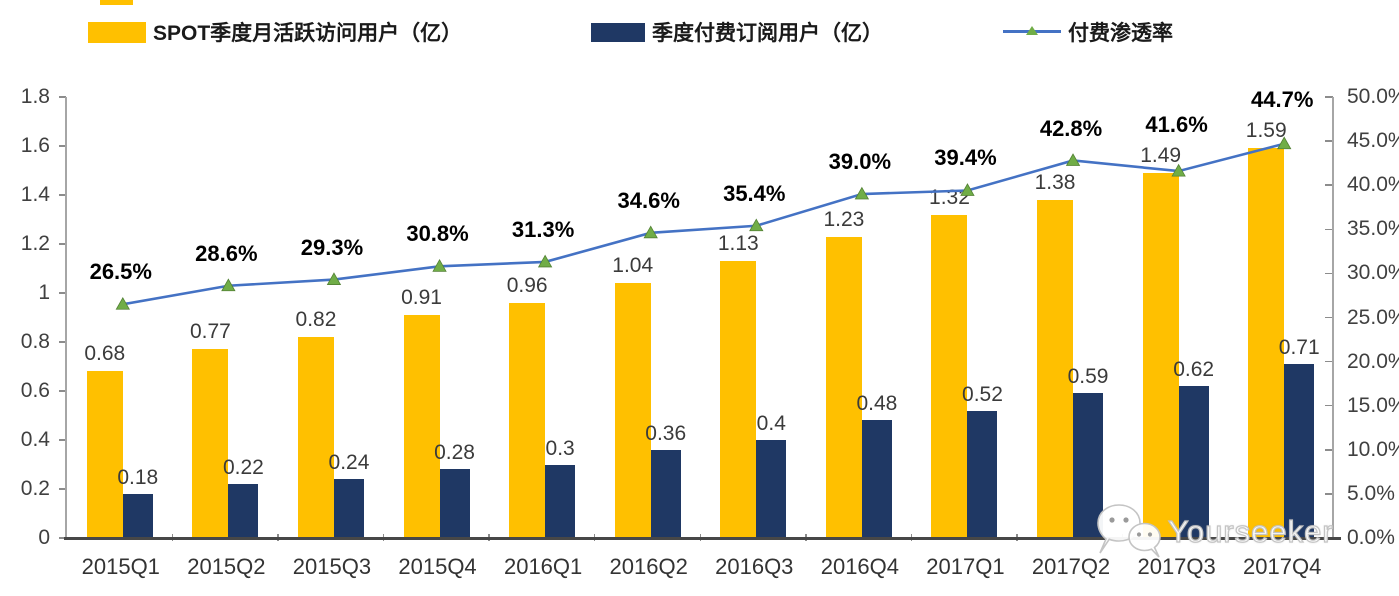 This screenshot has width=1399, height=596. Describe the element at coordinates (316, 320) in the screenshot. I see `mau-value-label: 0.82` at that location.